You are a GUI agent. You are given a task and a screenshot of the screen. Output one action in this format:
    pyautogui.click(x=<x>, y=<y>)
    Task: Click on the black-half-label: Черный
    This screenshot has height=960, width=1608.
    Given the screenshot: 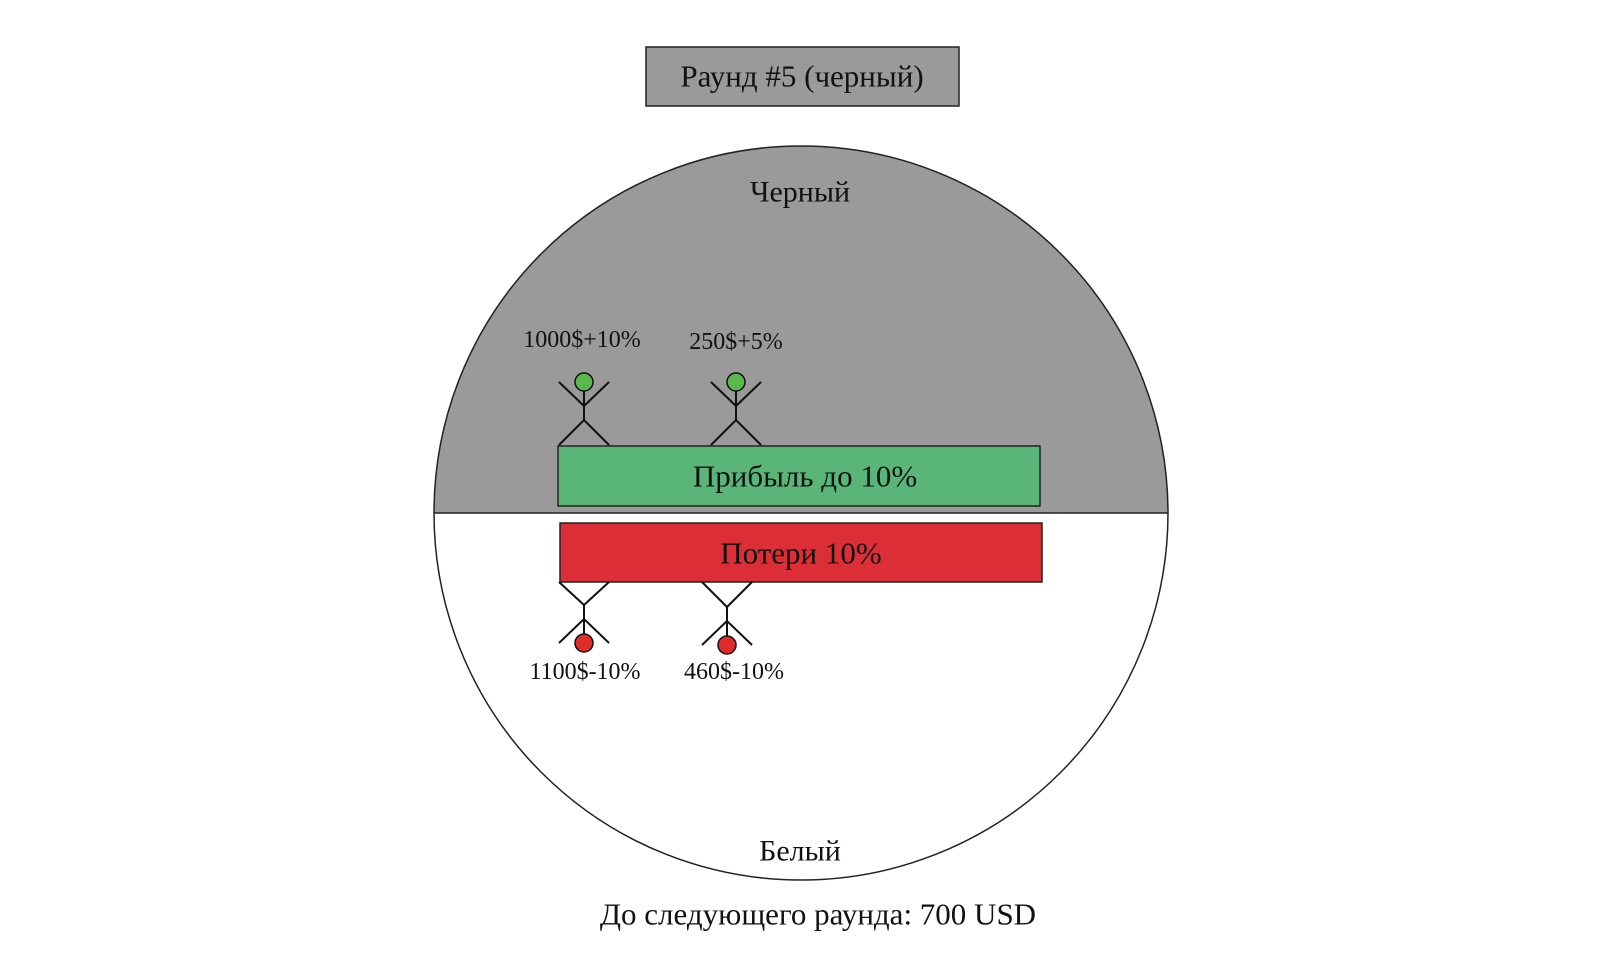 What is the action you would take?
    pyautogui.click(x=800, y=192)
    